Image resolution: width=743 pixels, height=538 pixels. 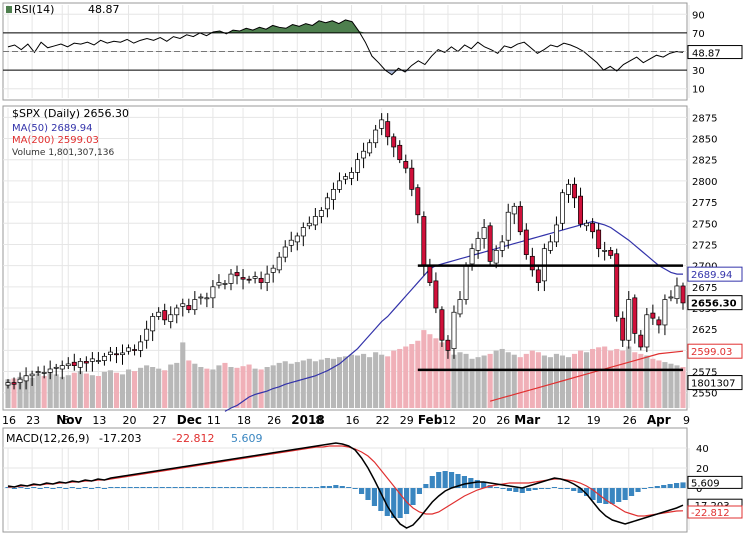 I want to click on x-axis-label: 29, so click(x=407, y=420).